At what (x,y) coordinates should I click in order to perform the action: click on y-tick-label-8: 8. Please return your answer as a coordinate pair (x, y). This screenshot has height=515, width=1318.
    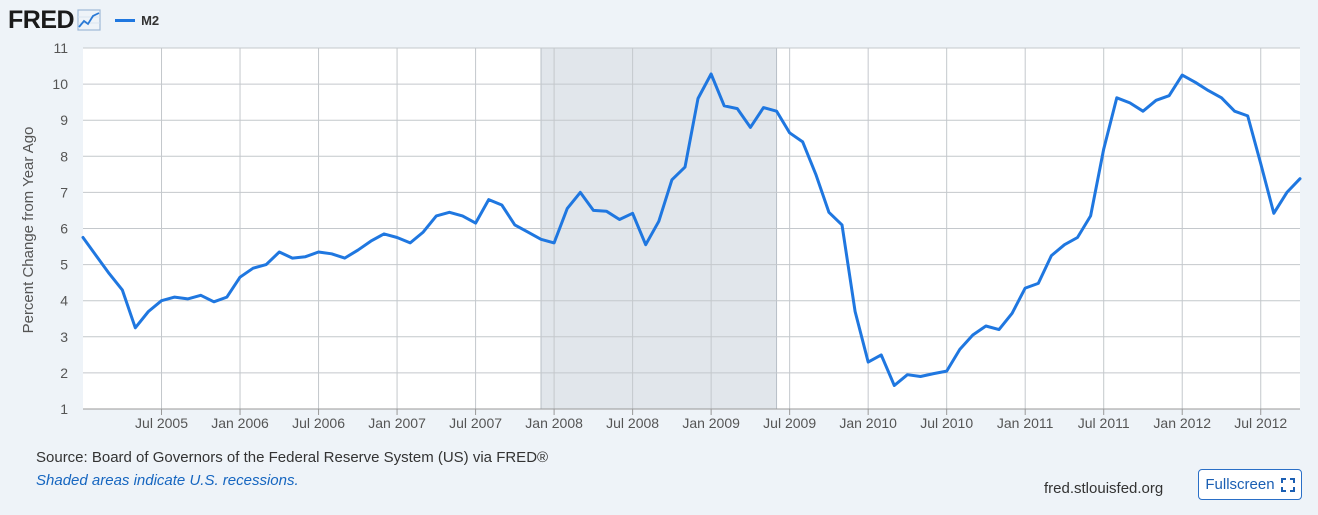
    Looking at the image, I should click on (64, 156).